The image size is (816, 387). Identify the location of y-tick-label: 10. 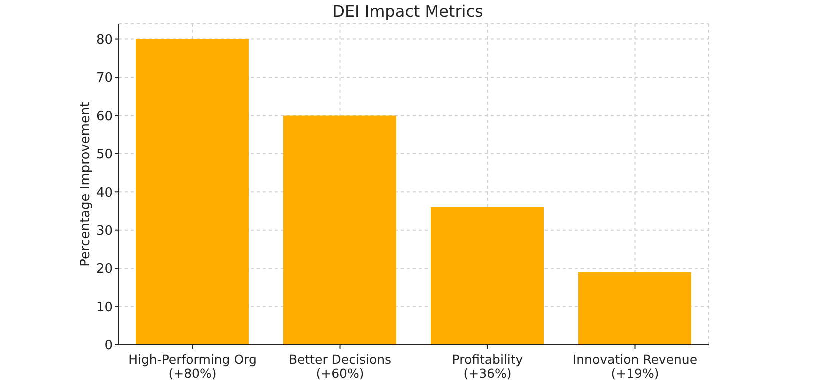
(104, 308).